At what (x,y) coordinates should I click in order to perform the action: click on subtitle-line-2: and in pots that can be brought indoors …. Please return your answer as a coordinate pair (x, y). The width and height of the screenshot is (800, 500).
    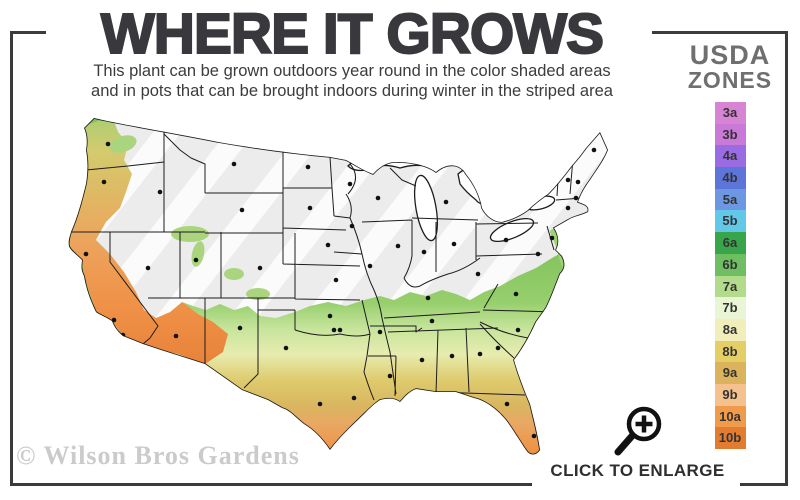
    Looking at the image, I should click on (352, 91).